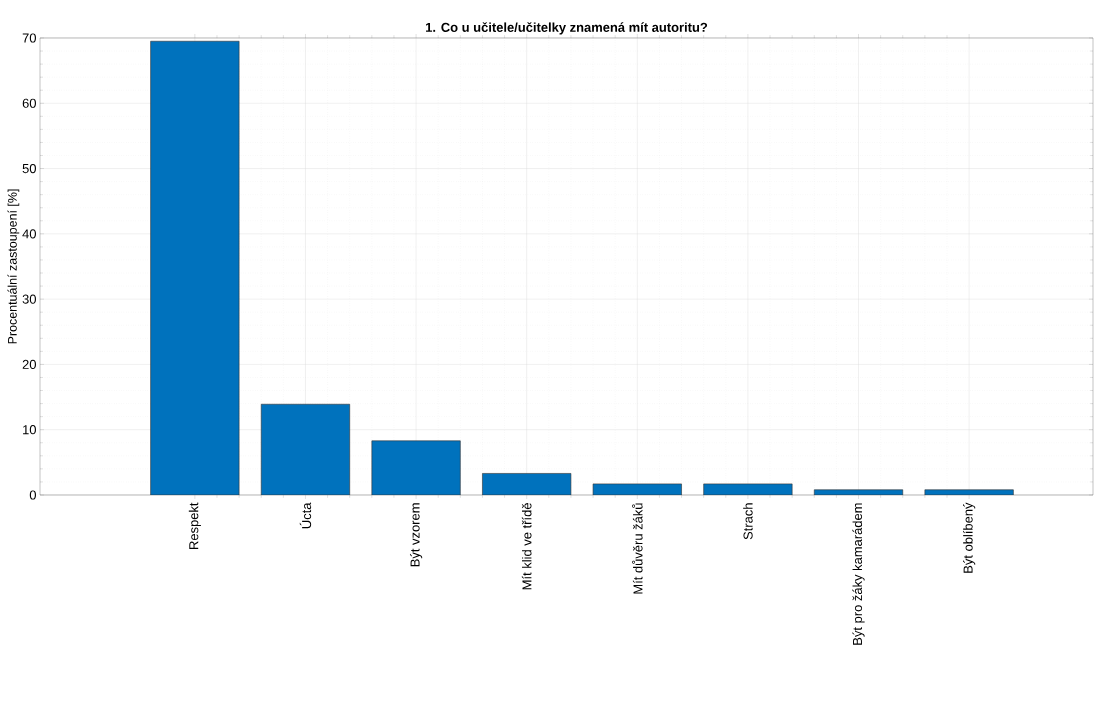 Image resolution: width=1097 pixels, height=722 pixels. Describe the element at coordinates (29, 168) in the screenshot. I see `y-tick-label: 50` at that location.